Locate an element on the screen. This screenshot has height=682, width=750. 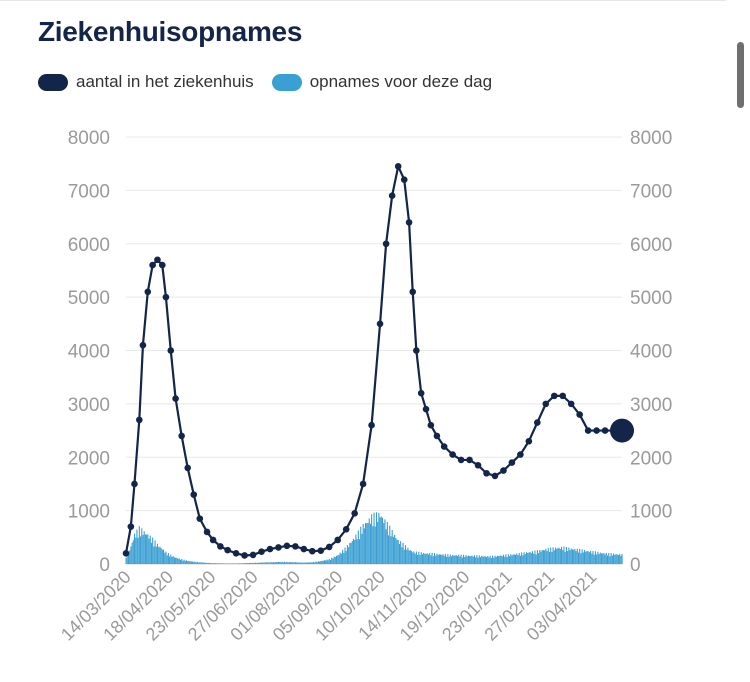
scrollbar is located at coordinates (740, 75).